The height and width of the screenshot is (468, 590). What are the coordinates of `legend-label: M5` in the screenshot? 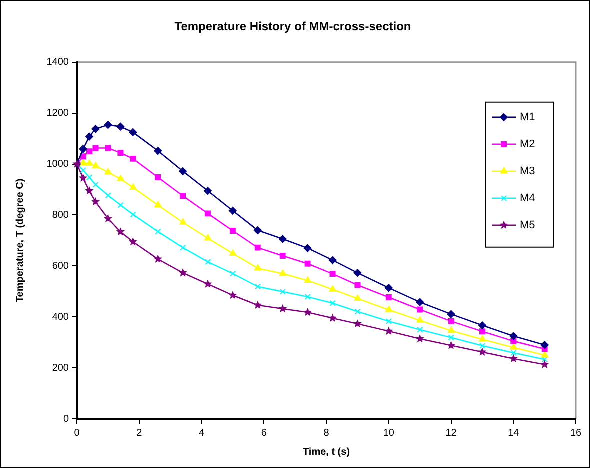 It's located at (528, 225).